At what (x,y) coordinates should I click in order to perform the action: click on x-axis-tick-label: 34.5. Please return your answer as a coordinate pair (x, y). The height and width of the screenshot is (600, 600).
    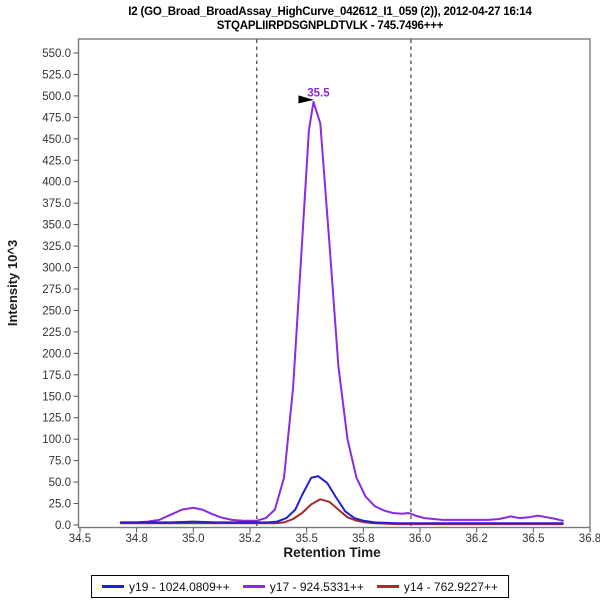
    Looking at the image, I should click on (80, 539).